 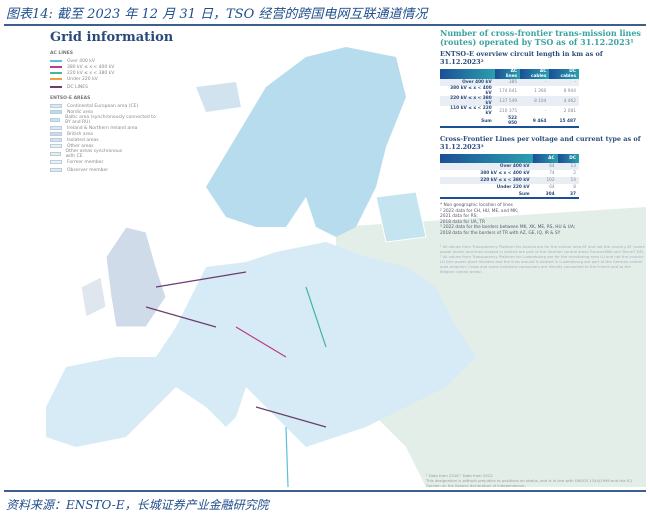 I want to click on legend-label: Continental European area (CE), so click(x=103, y=106).